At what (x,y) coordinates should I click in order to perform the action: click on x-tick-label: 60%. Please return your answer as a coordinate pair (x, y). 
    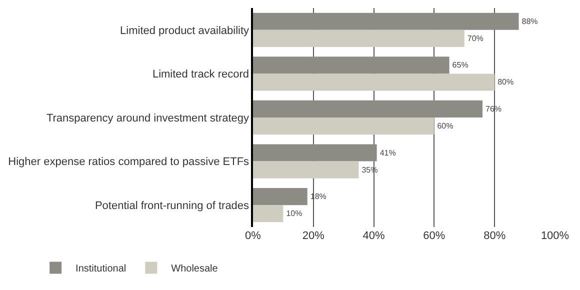
    Looking at the image, I should click on (434, 236).